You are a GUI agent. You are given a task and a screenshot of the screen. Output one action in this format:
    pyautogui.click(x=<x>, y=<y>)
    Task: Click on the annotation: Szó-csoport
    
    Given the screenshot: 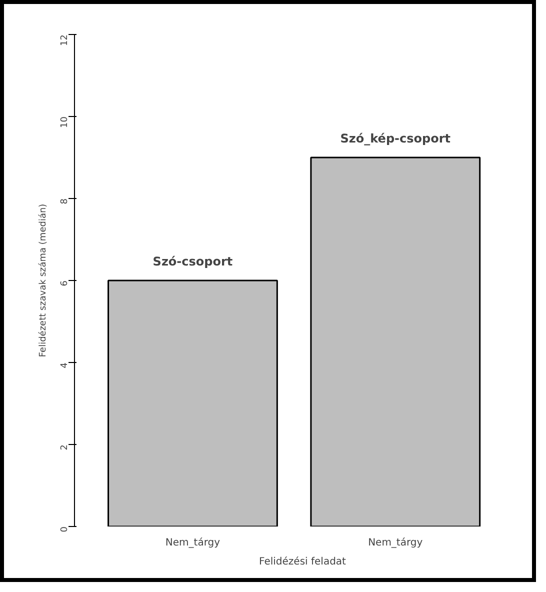 What is the action you would take?
    pyautogui.click(x=192, y=261)
    